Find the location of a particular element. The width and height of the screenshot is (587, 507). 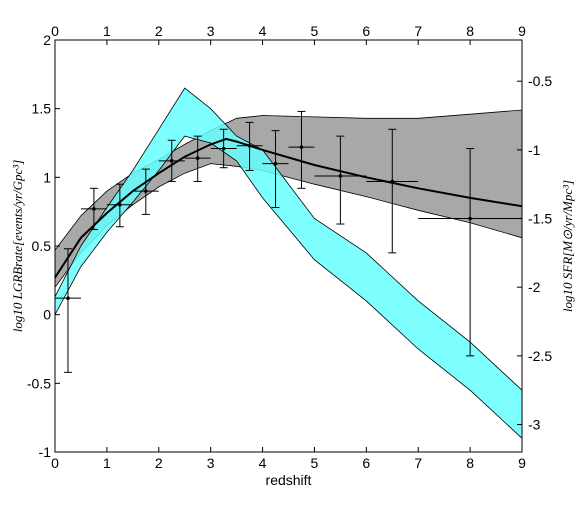

x-tick-label-bottom: 1 is located at coordinates (107, 463).